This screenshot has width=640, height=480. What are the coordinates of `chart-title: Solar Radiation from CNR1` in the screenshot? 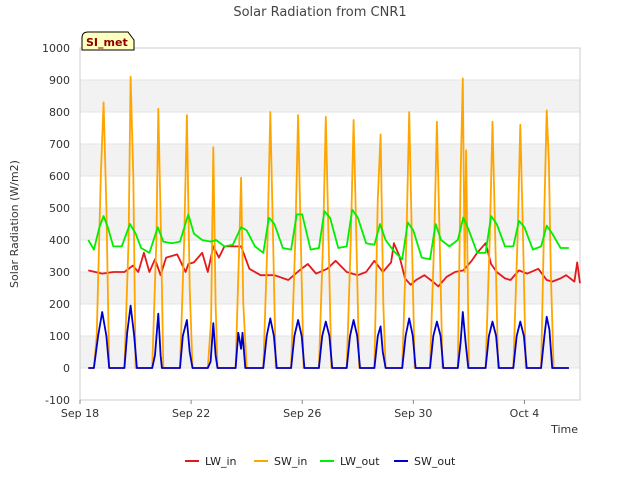 It's located at (319, 12).